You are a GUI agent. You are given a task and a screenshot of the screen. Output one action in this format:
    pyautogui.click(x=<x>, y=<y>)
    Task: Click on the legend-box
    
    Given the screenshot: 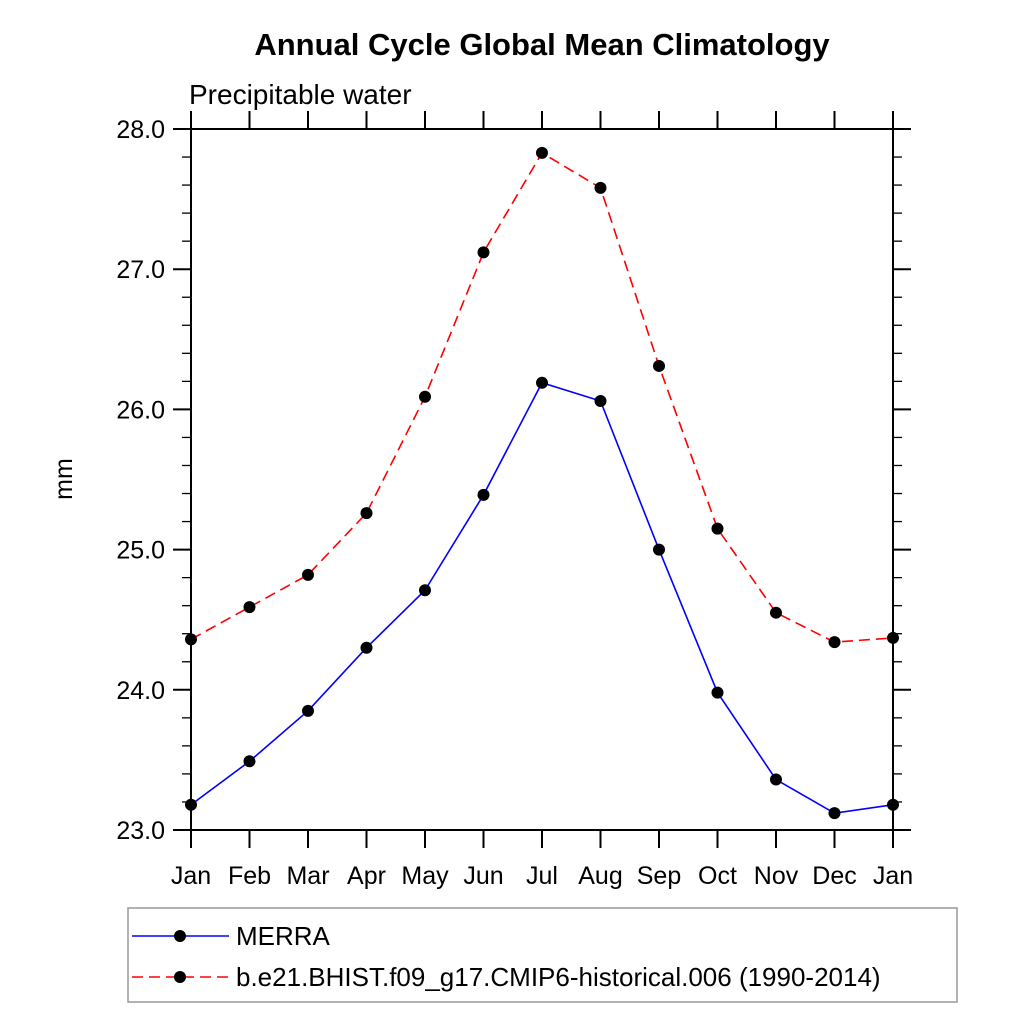 What is the action you would take?
    pyautogui.click(x=542, y=955)
    